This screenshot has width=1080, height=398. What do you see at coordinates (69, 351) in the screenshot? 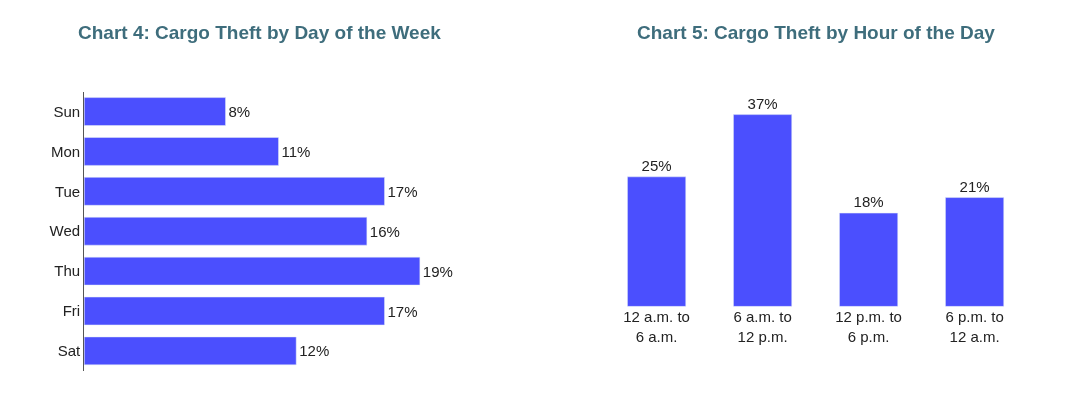
I see `y-tick-label: Sat` at bounding box center [69, 351].